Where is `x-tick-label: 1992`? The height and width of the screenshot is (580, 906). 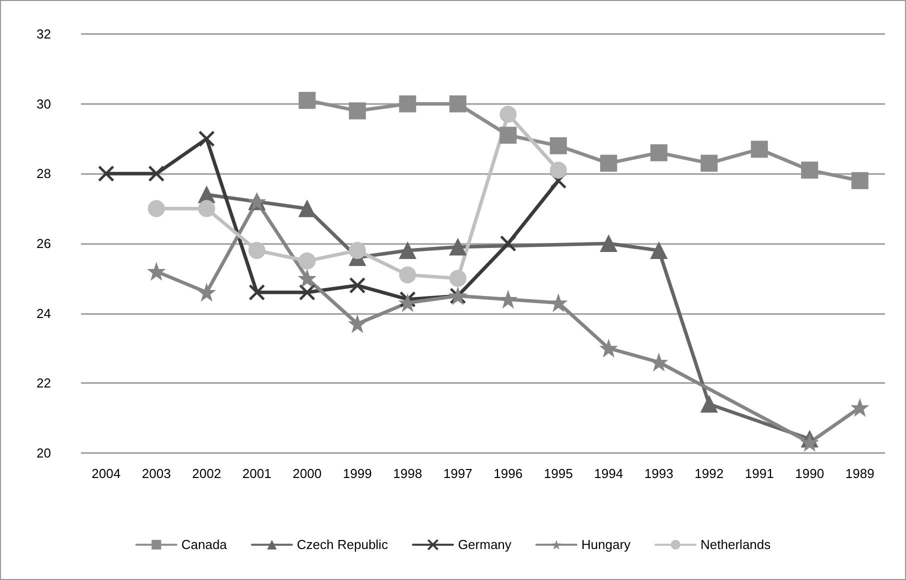 x-tick-label: 1992 is located at coordinates (709, 473).